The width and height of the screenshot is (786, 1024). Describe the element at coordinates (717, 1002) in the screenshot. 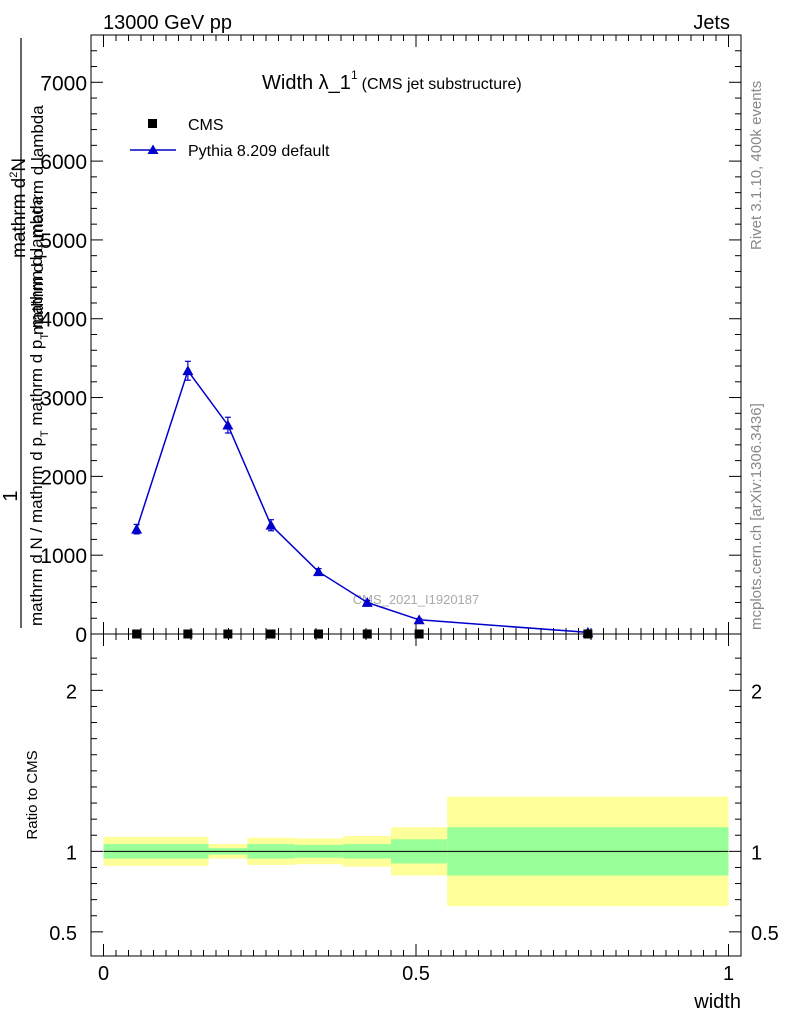

I see `x-axis-label: width` at that location.